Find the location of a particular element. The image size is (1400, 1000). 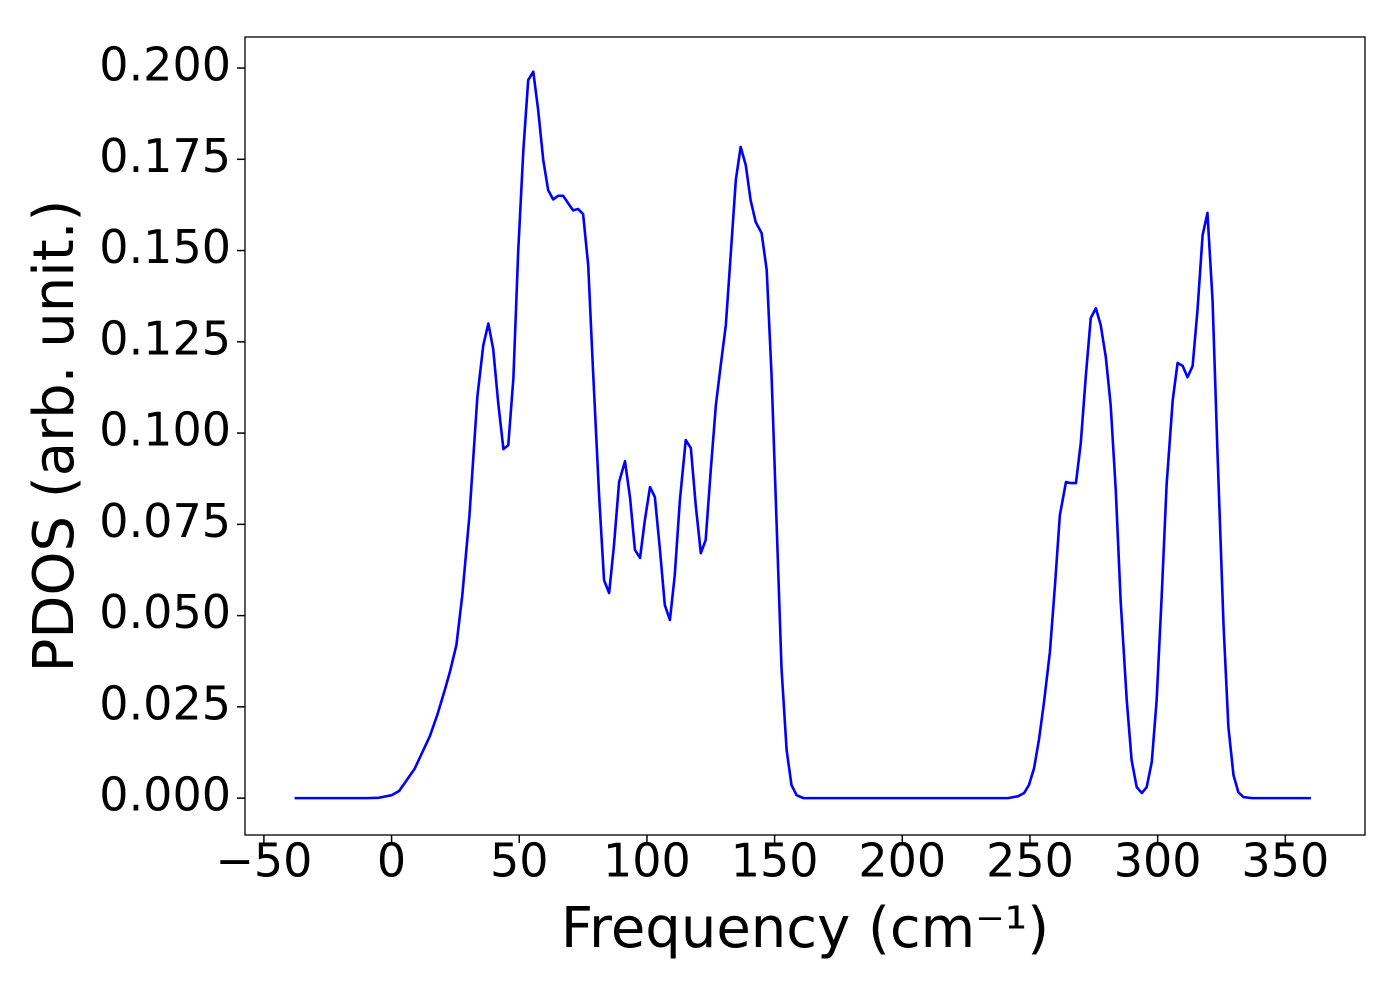

y-tick-label: 0.175 is located at coordinates (165, 156).